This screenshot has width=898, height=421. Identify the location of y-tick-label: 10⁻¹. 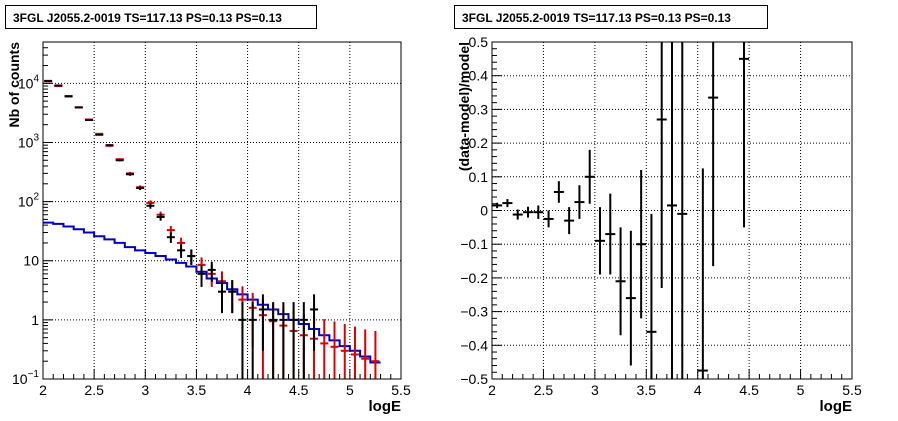
(25, 378).